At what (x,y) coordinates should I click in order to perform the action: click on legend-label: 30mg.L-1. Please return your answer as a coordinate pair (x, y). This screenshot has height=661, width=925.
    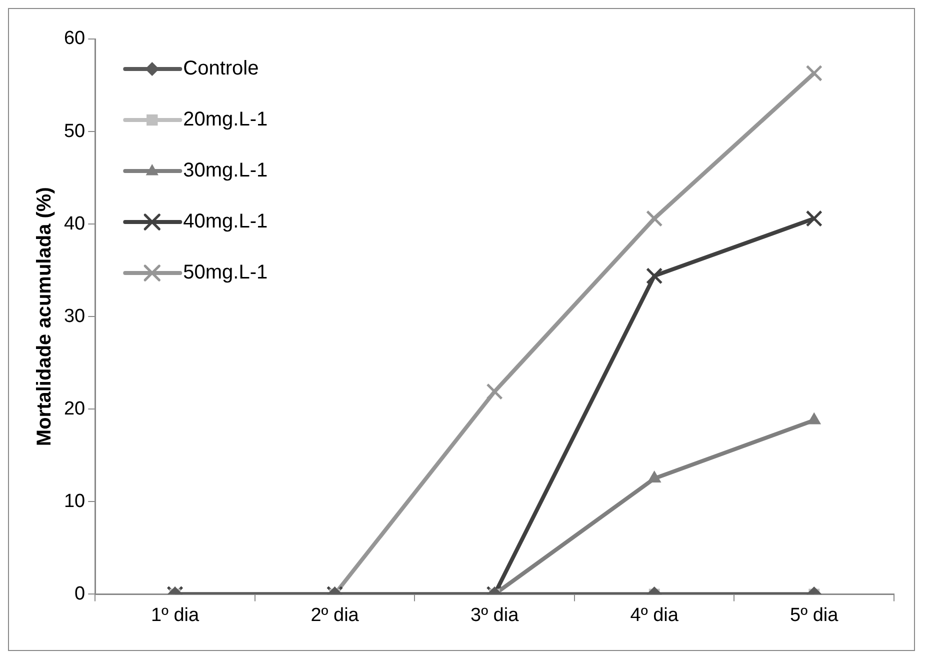
    Looking at the image, I should click on (225, 171).